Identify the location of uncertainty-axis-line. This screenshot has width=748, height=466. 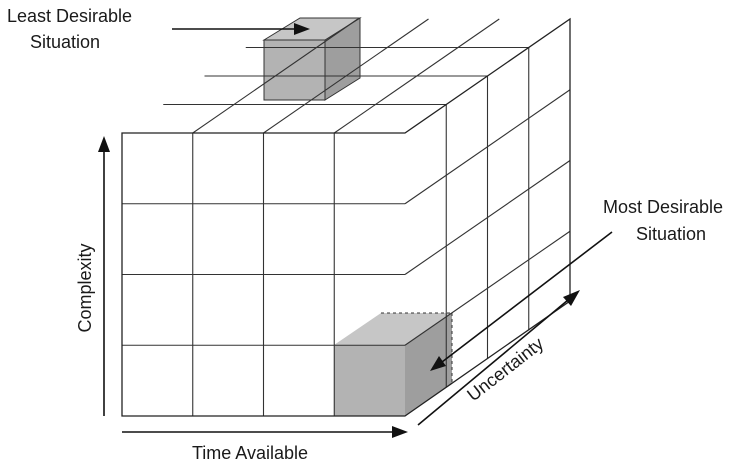
(493, 362).